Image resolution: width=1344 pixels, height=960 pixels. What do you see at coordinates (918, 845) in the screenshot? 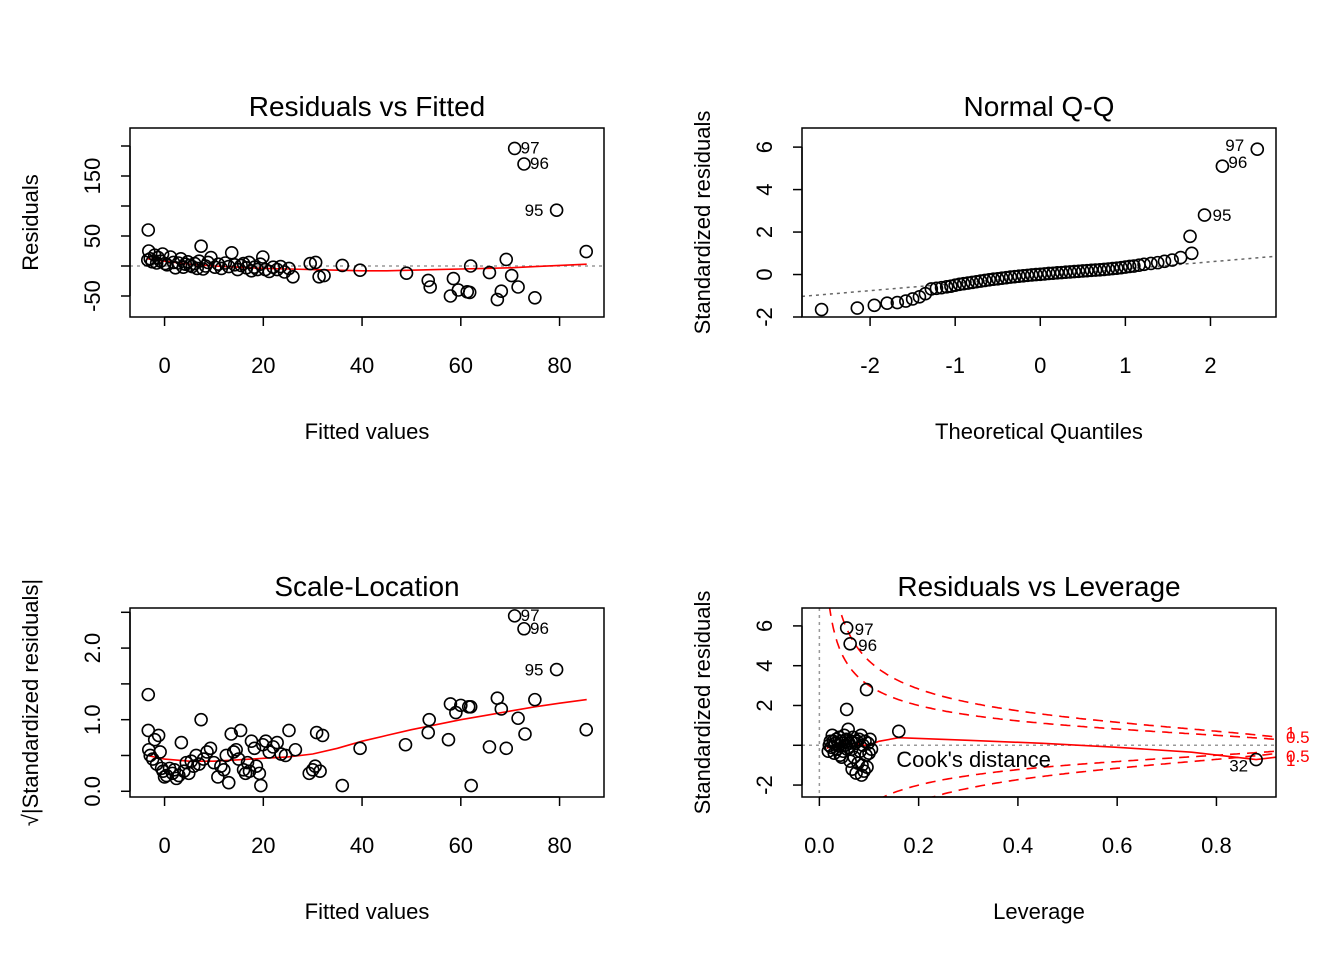
I see `x-tick-label: 0.2` at bounding box center [918, 845].